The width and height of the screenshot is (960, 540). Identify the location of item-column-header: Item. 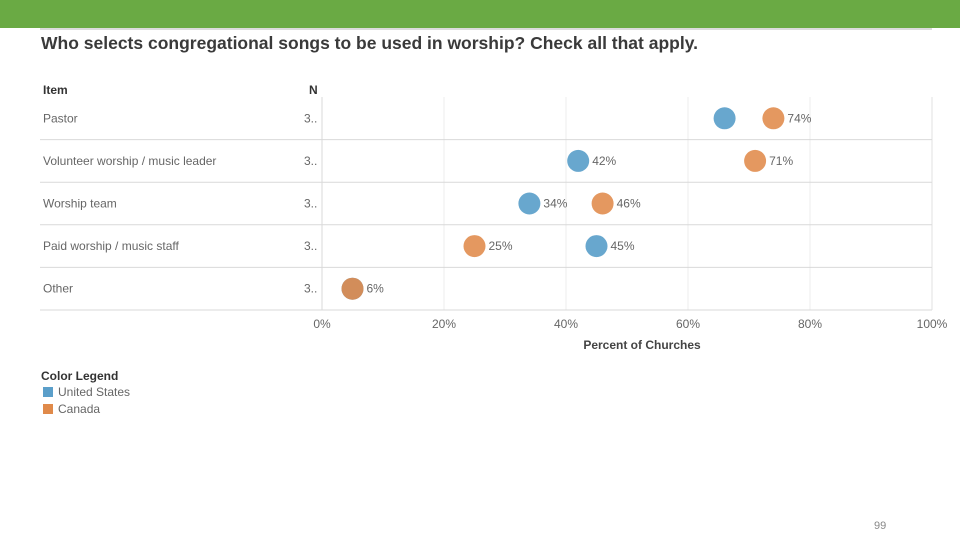
(55, 90).